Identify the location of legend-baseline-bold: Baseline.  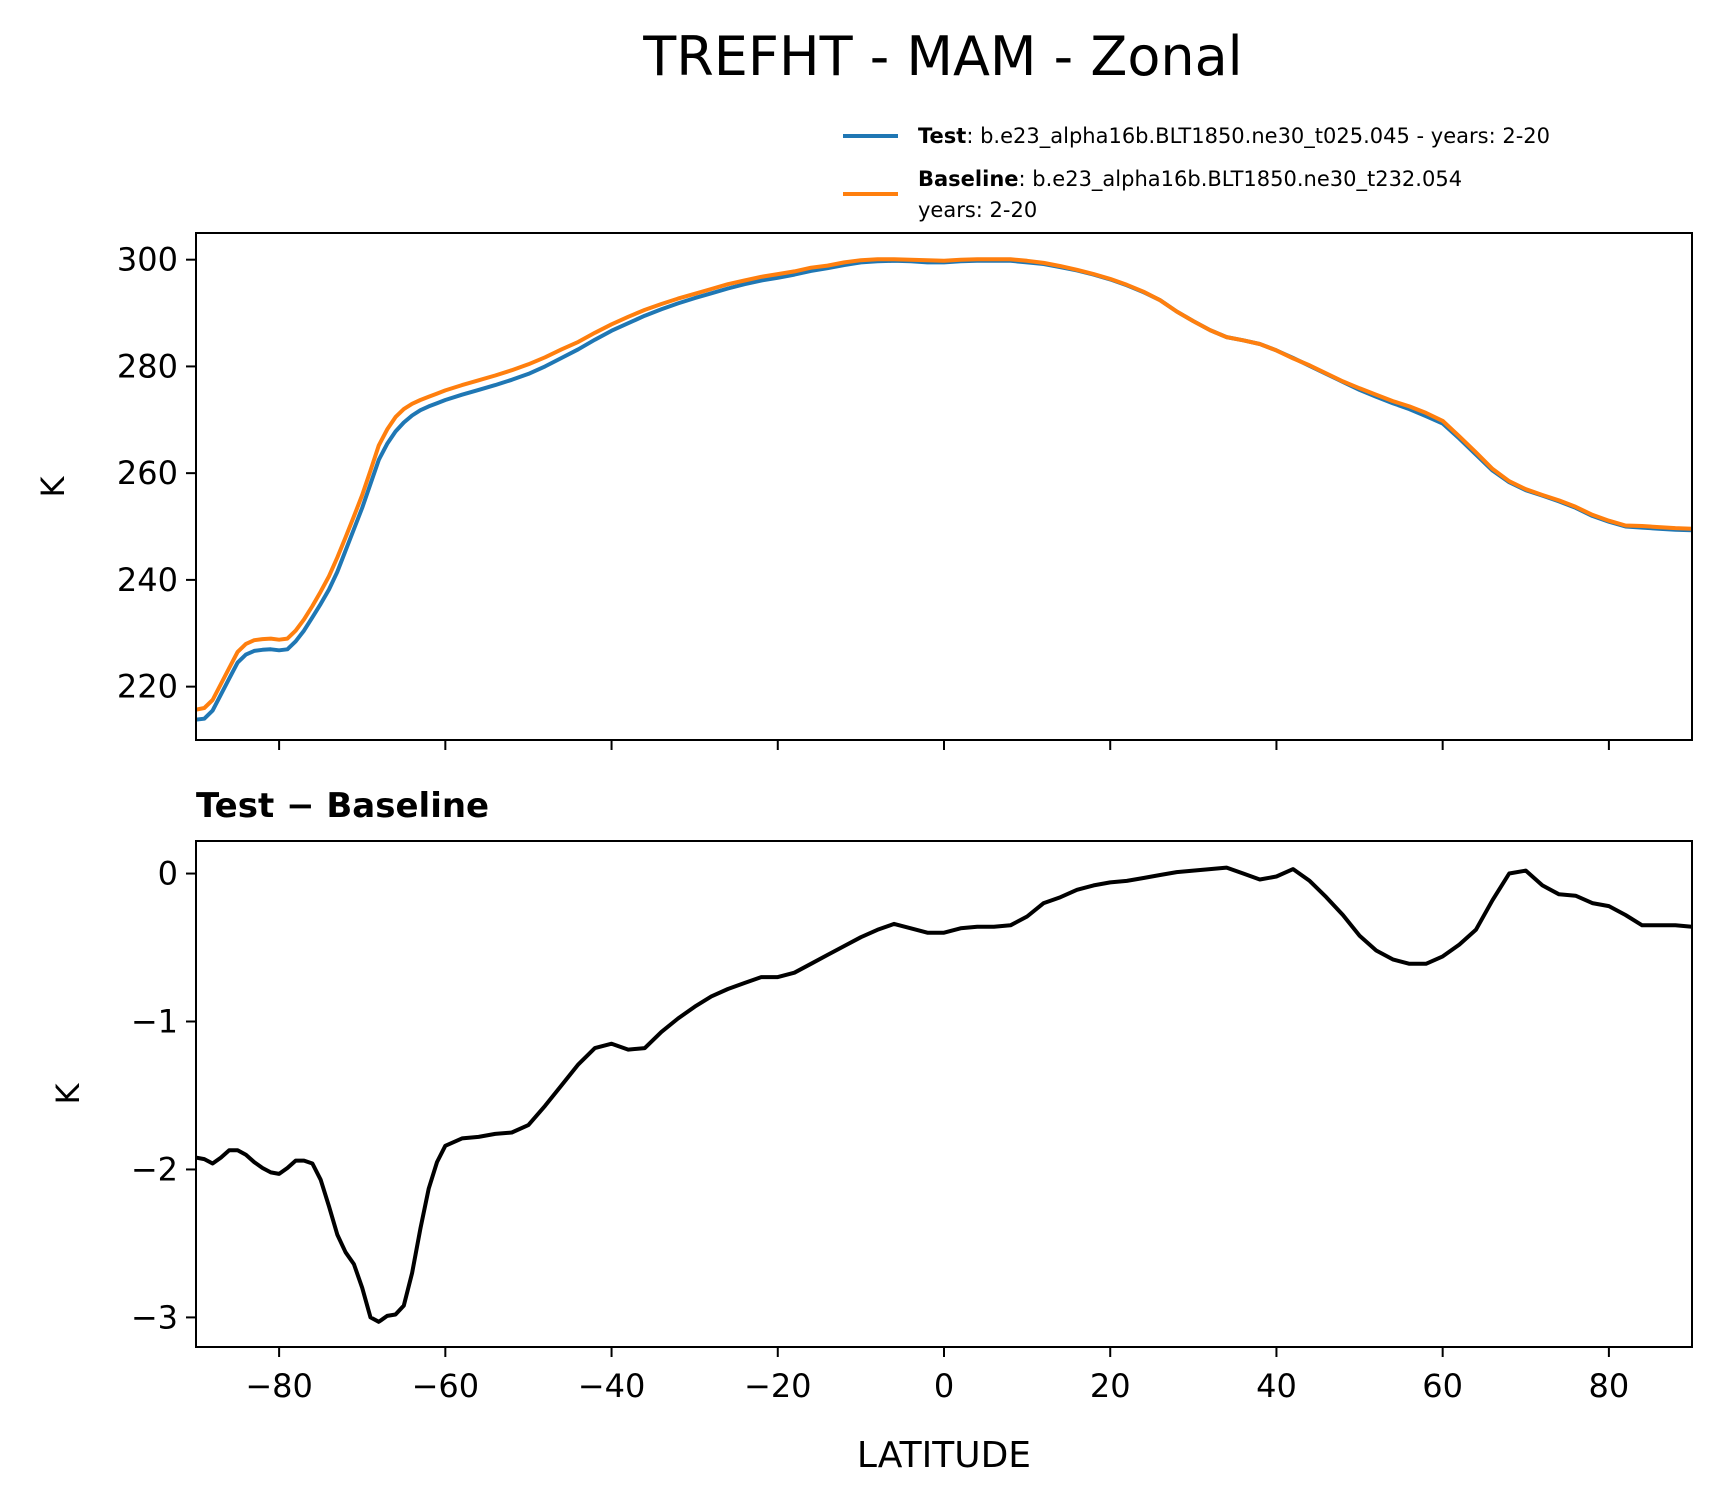
(968, 179).